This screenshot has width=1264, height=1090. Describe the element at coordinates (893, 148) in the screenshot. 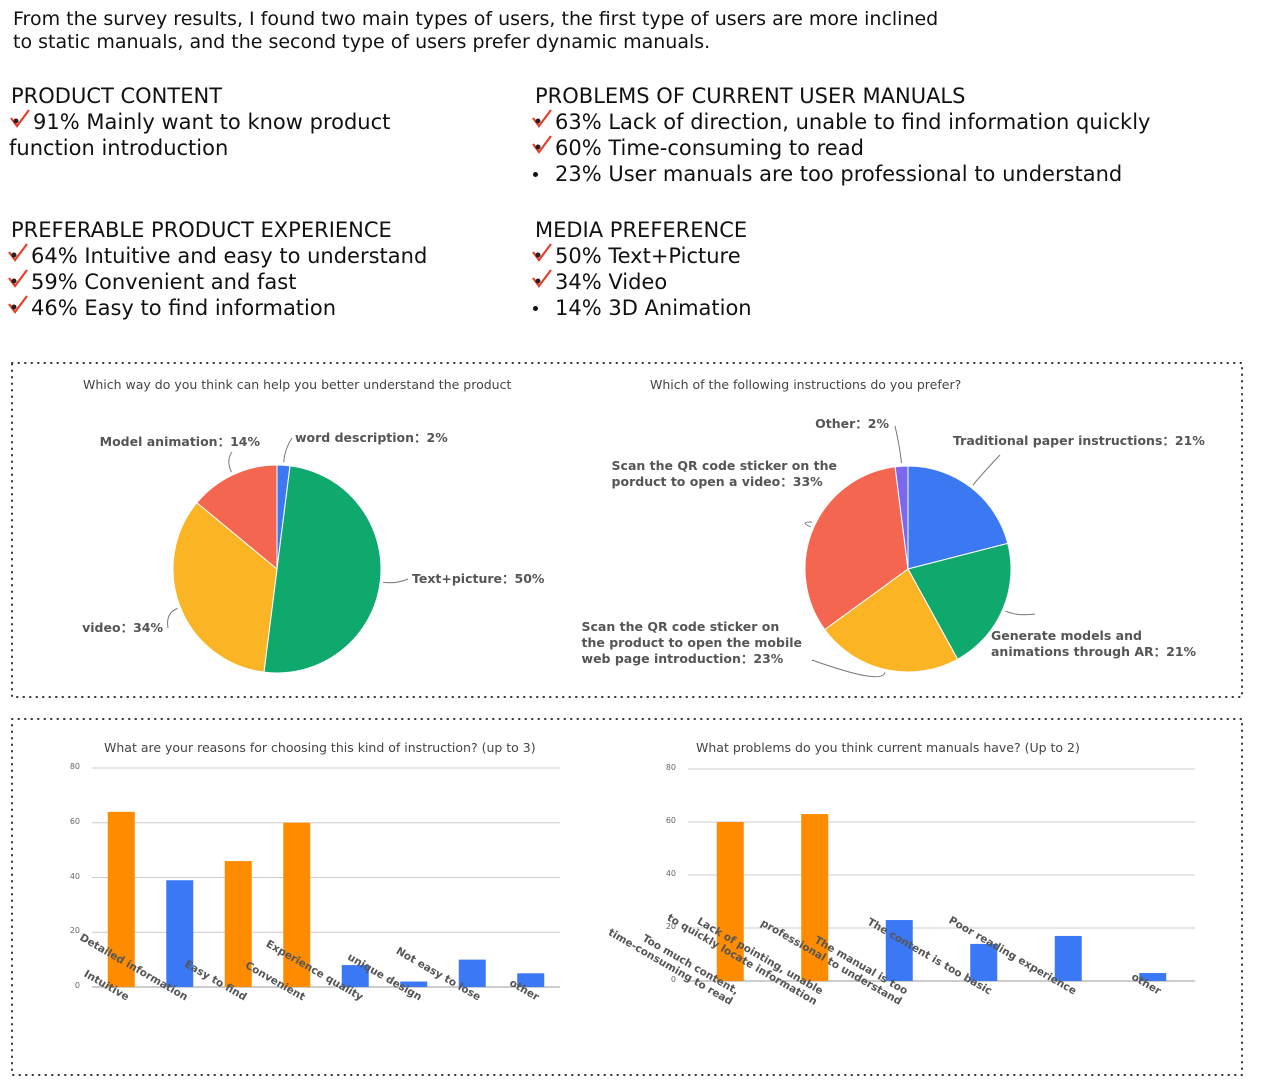

I see `section-item: 60% Time-consuming to read` at that location.